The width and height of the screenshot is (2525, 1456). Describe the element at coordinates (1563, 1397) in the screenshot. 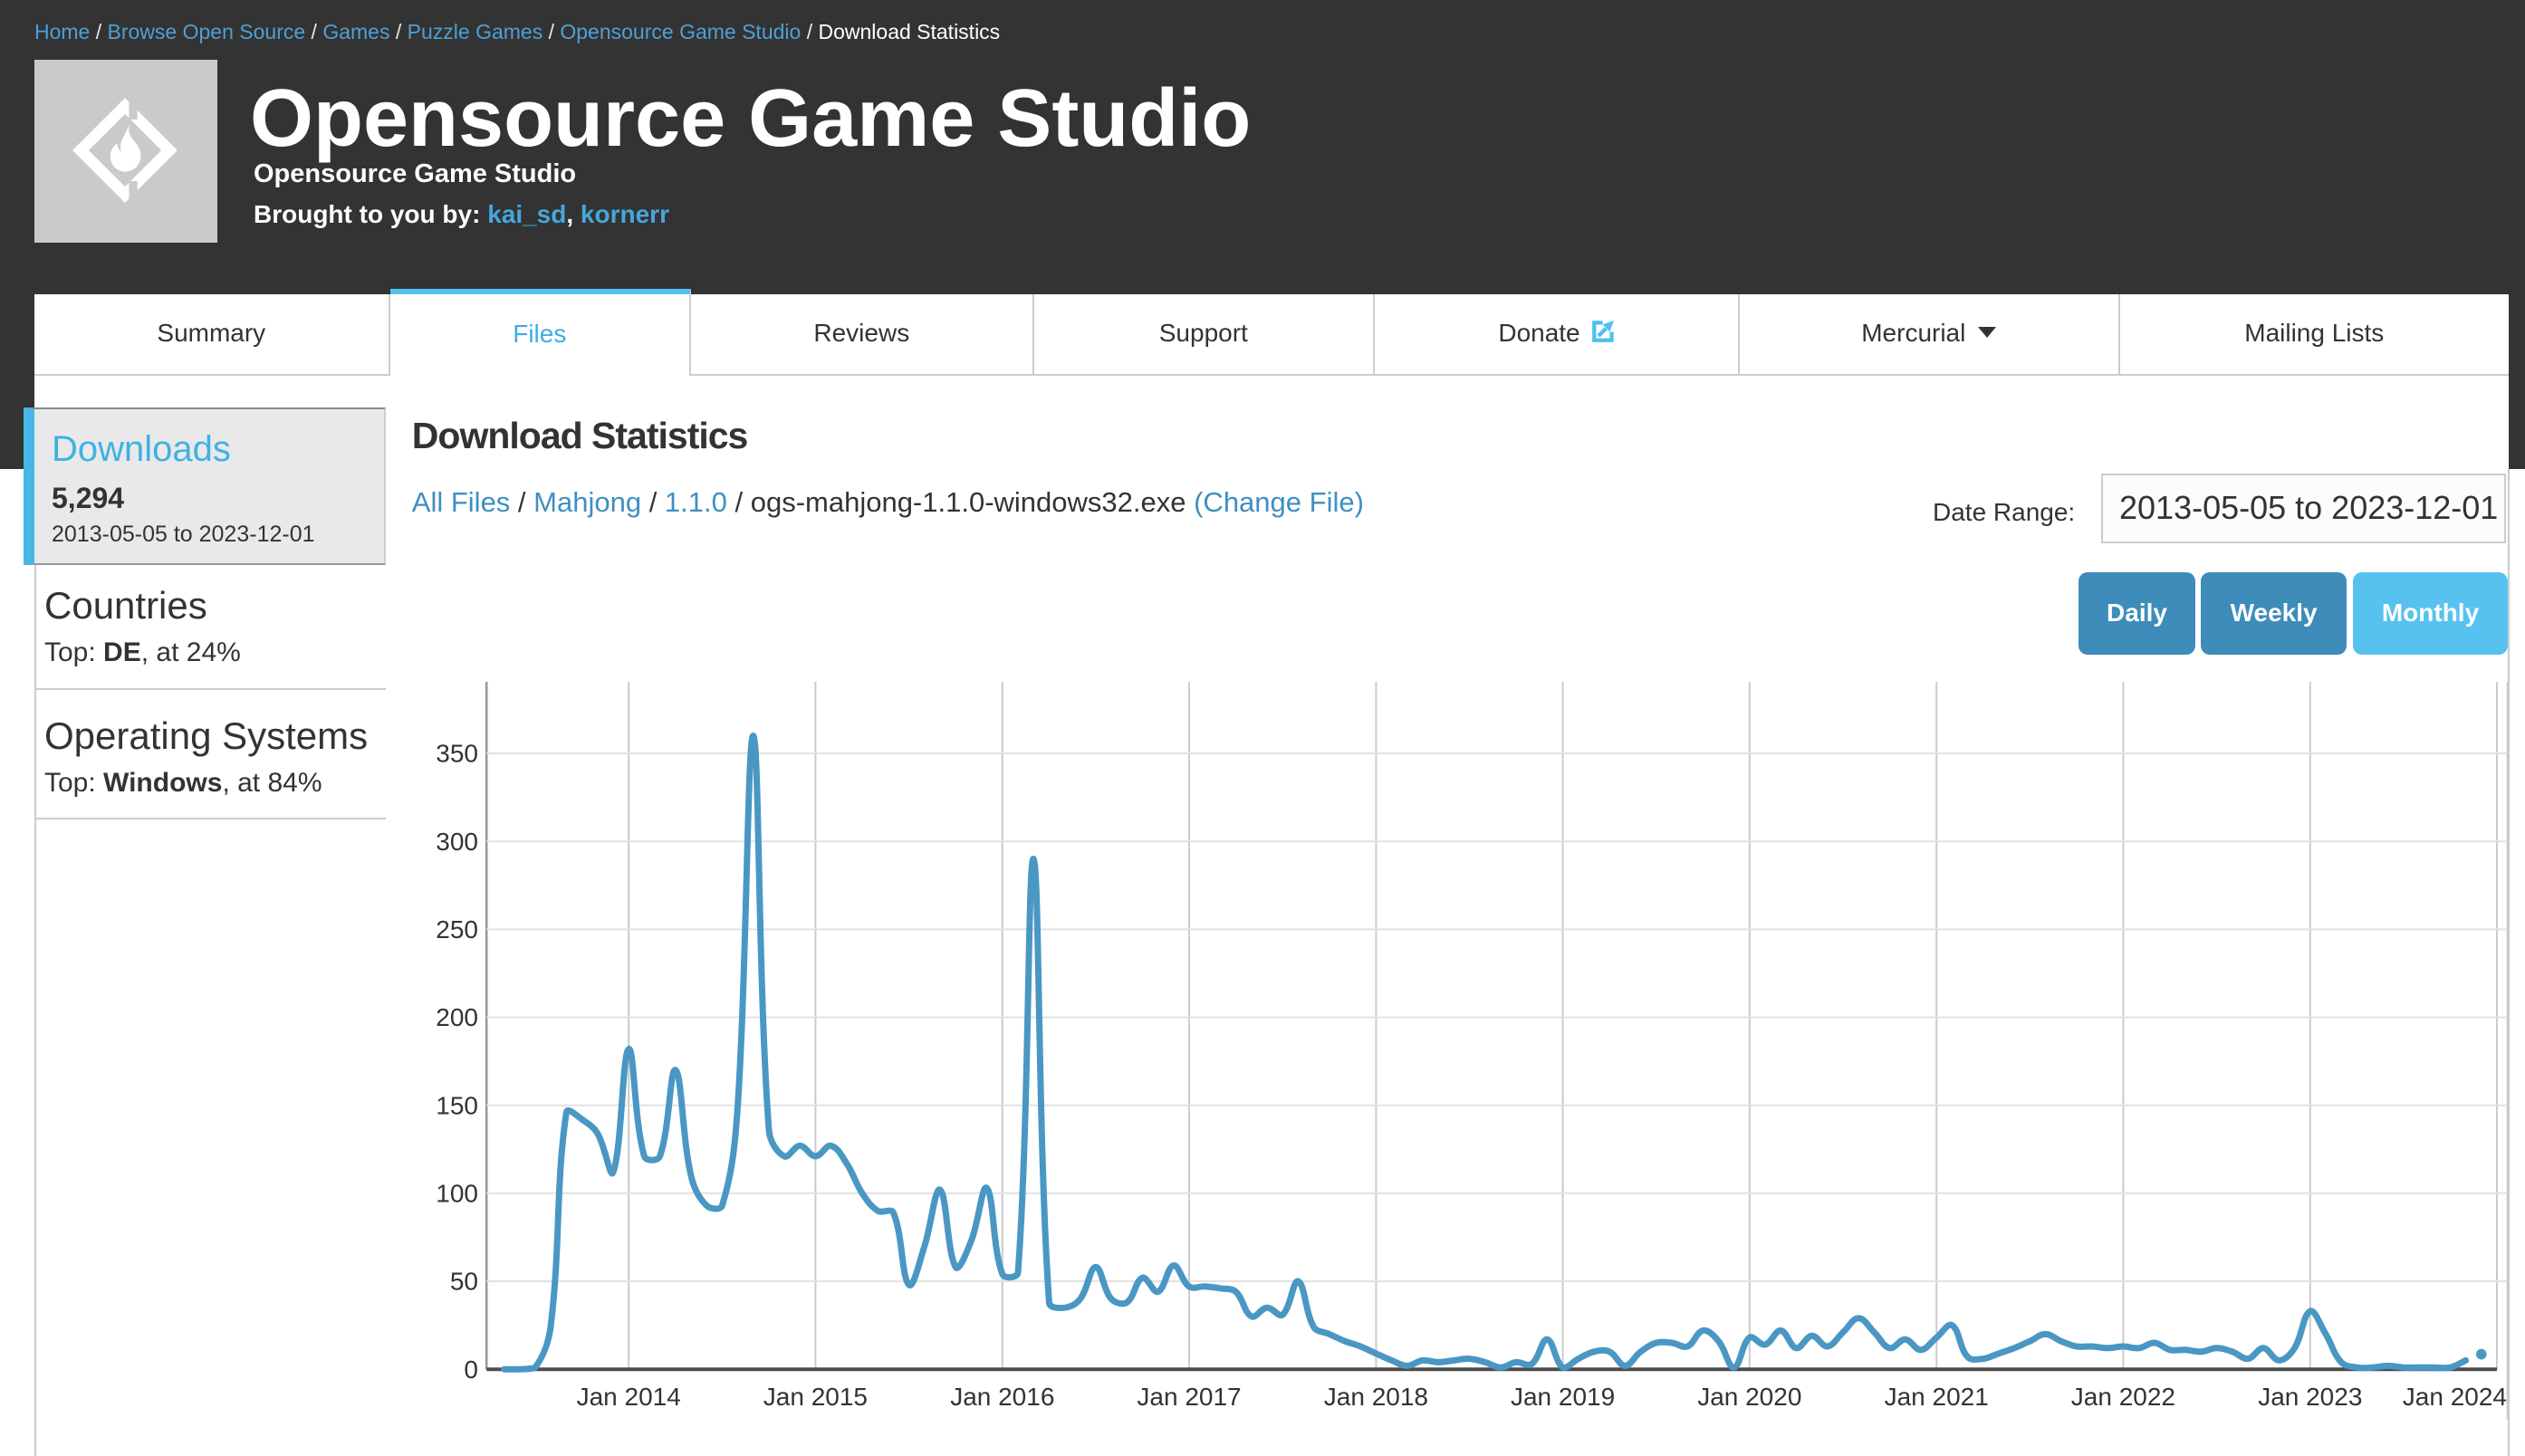

I see `svg-text: Jan 2019` at that location.